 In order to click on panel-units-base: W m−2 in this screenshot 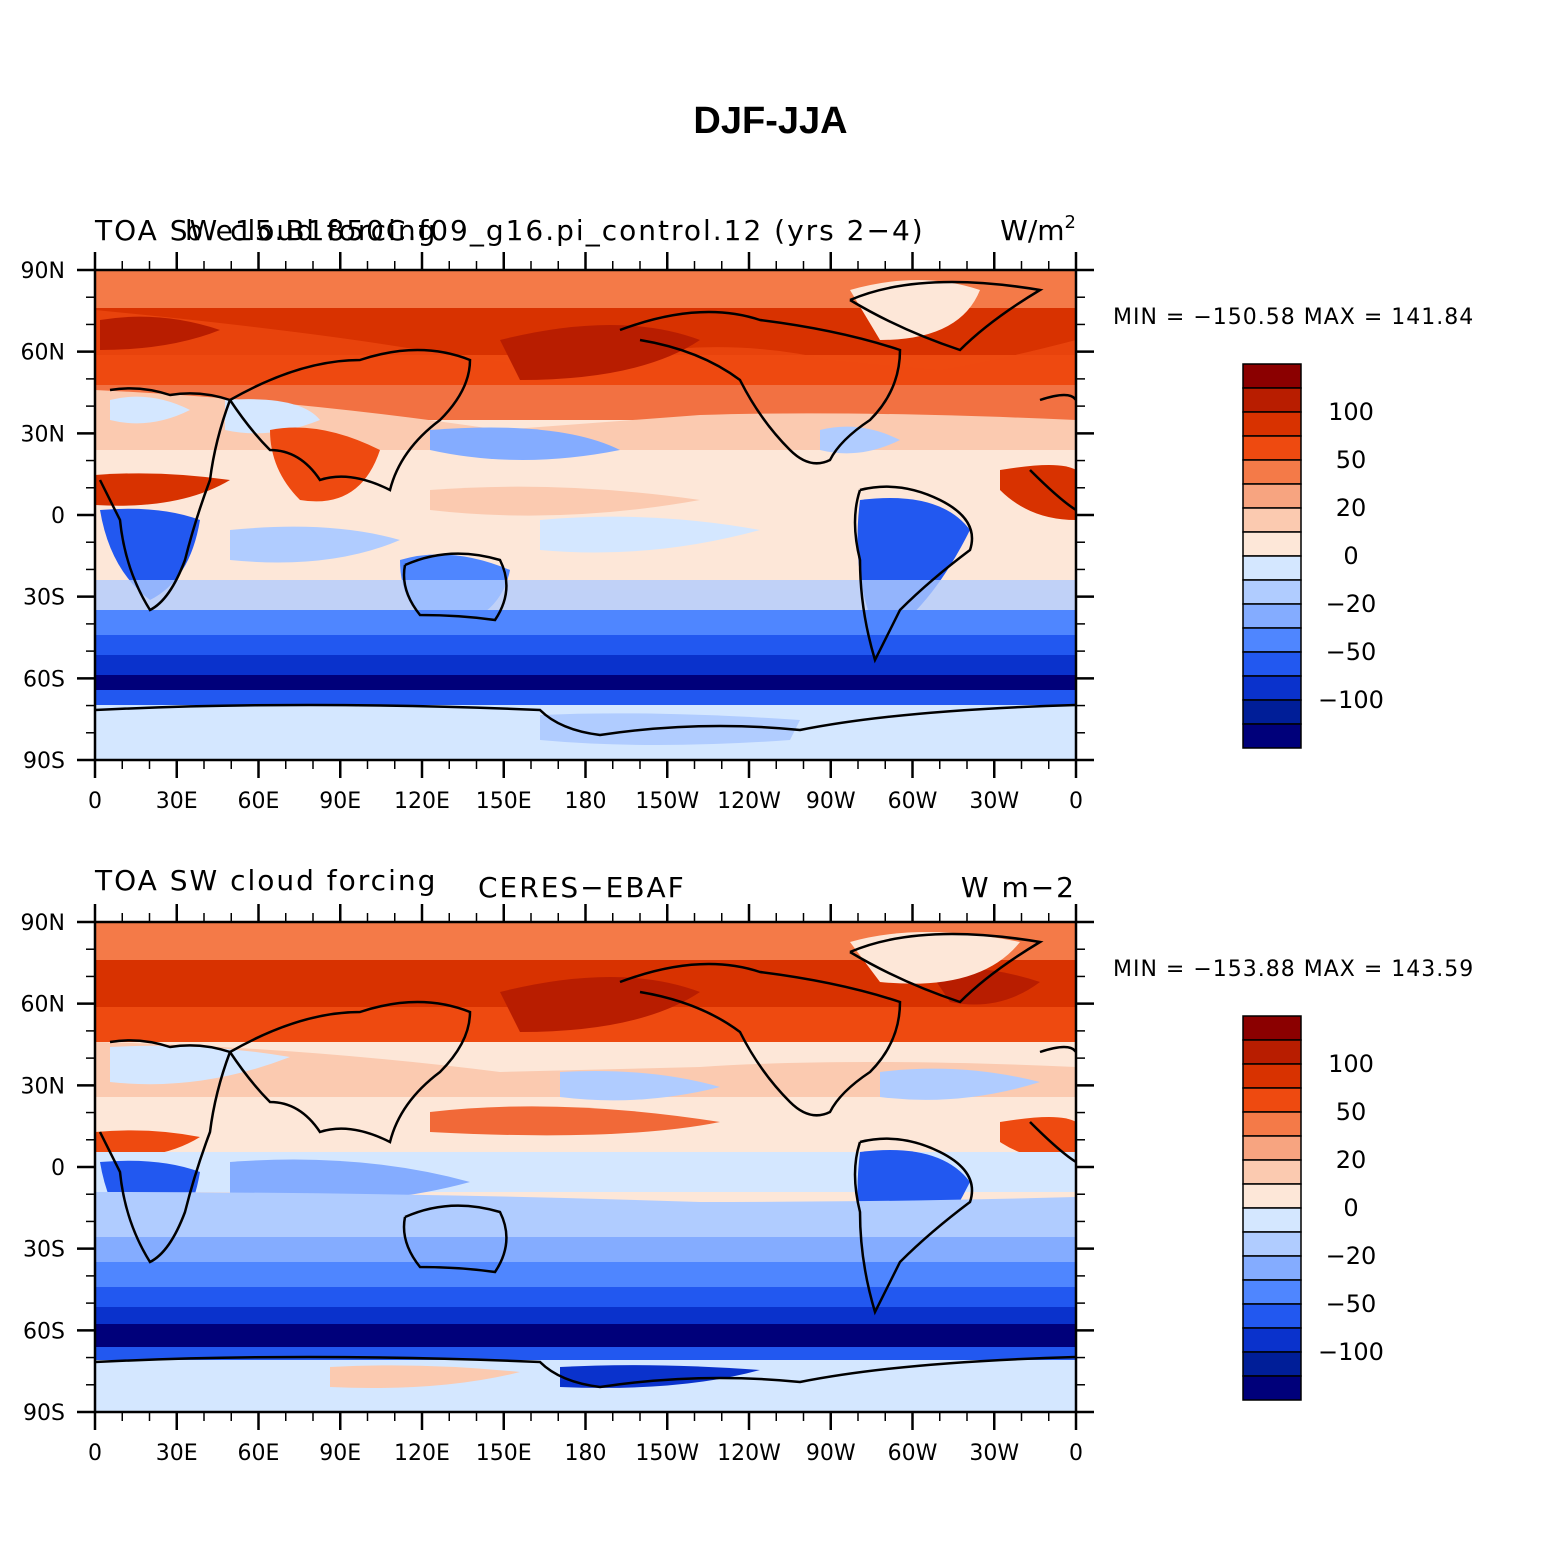, I will do `click(1018, 887)`.